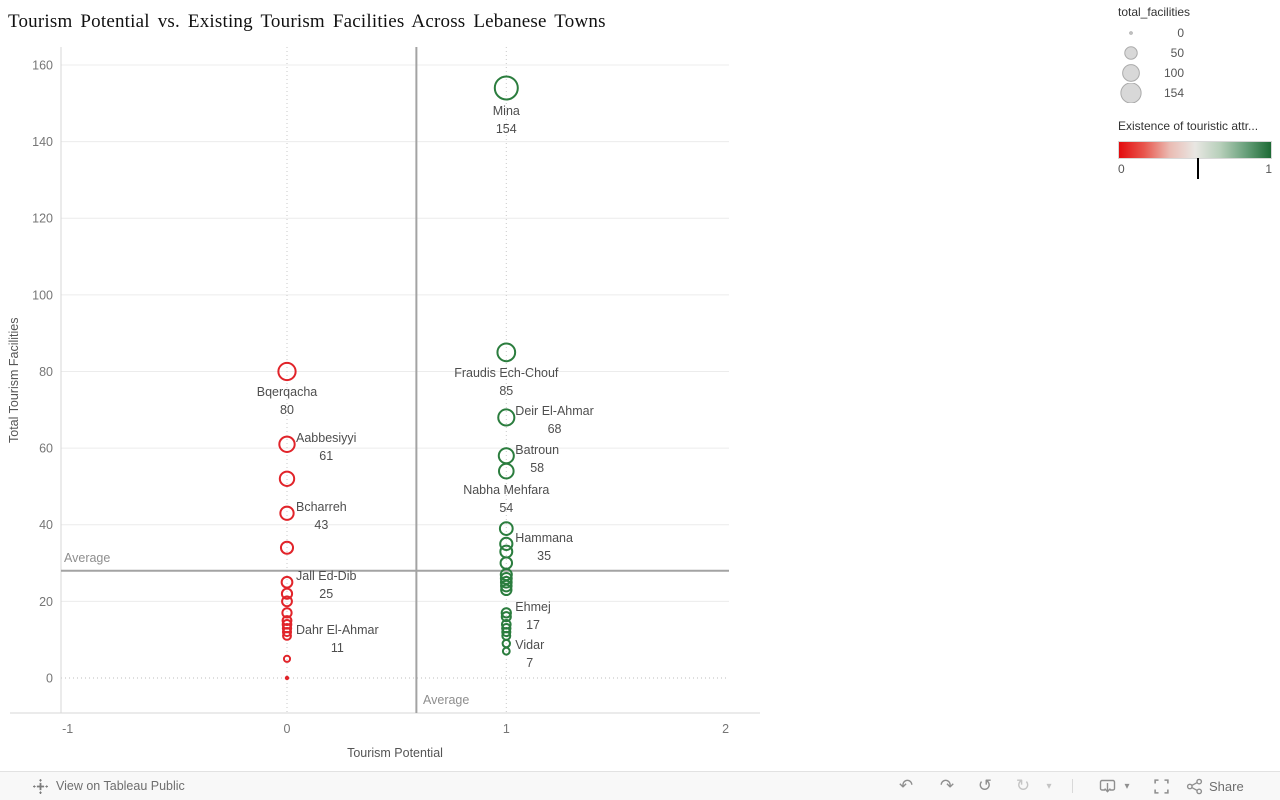 The width and height of the screenshot is (1280, 800). I want to click on view-on-tableau-public-link: View on Tableau Public, so click(108, 786).